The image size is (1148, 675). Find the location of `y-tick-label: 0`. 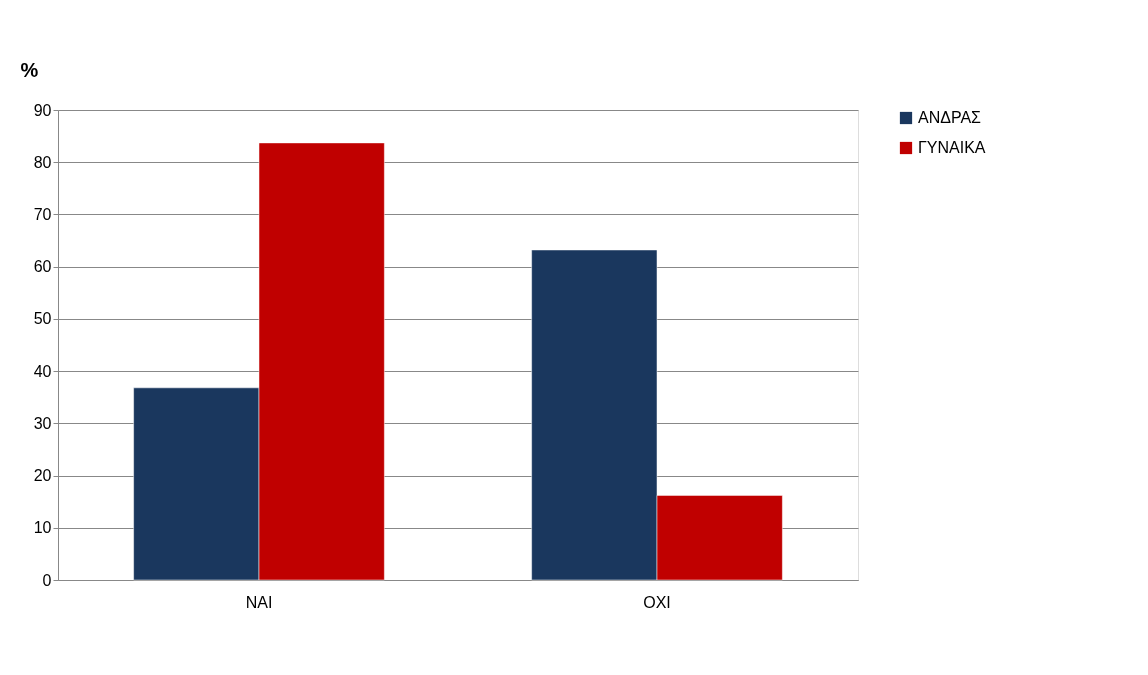

y-tick-label: 0 is located at coordinates (47, 580).